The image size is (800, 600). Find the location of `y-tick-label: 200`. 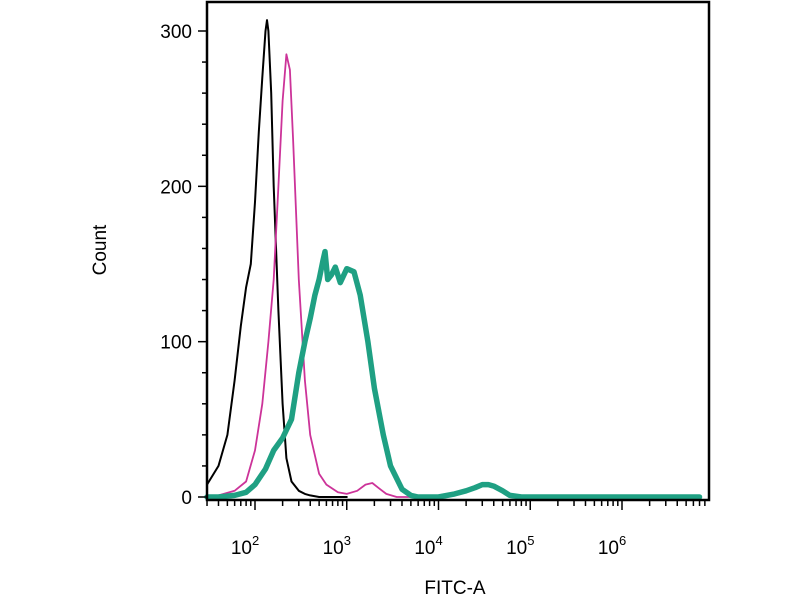

y-tick-label: 200 is located at coordinates (176, 187).